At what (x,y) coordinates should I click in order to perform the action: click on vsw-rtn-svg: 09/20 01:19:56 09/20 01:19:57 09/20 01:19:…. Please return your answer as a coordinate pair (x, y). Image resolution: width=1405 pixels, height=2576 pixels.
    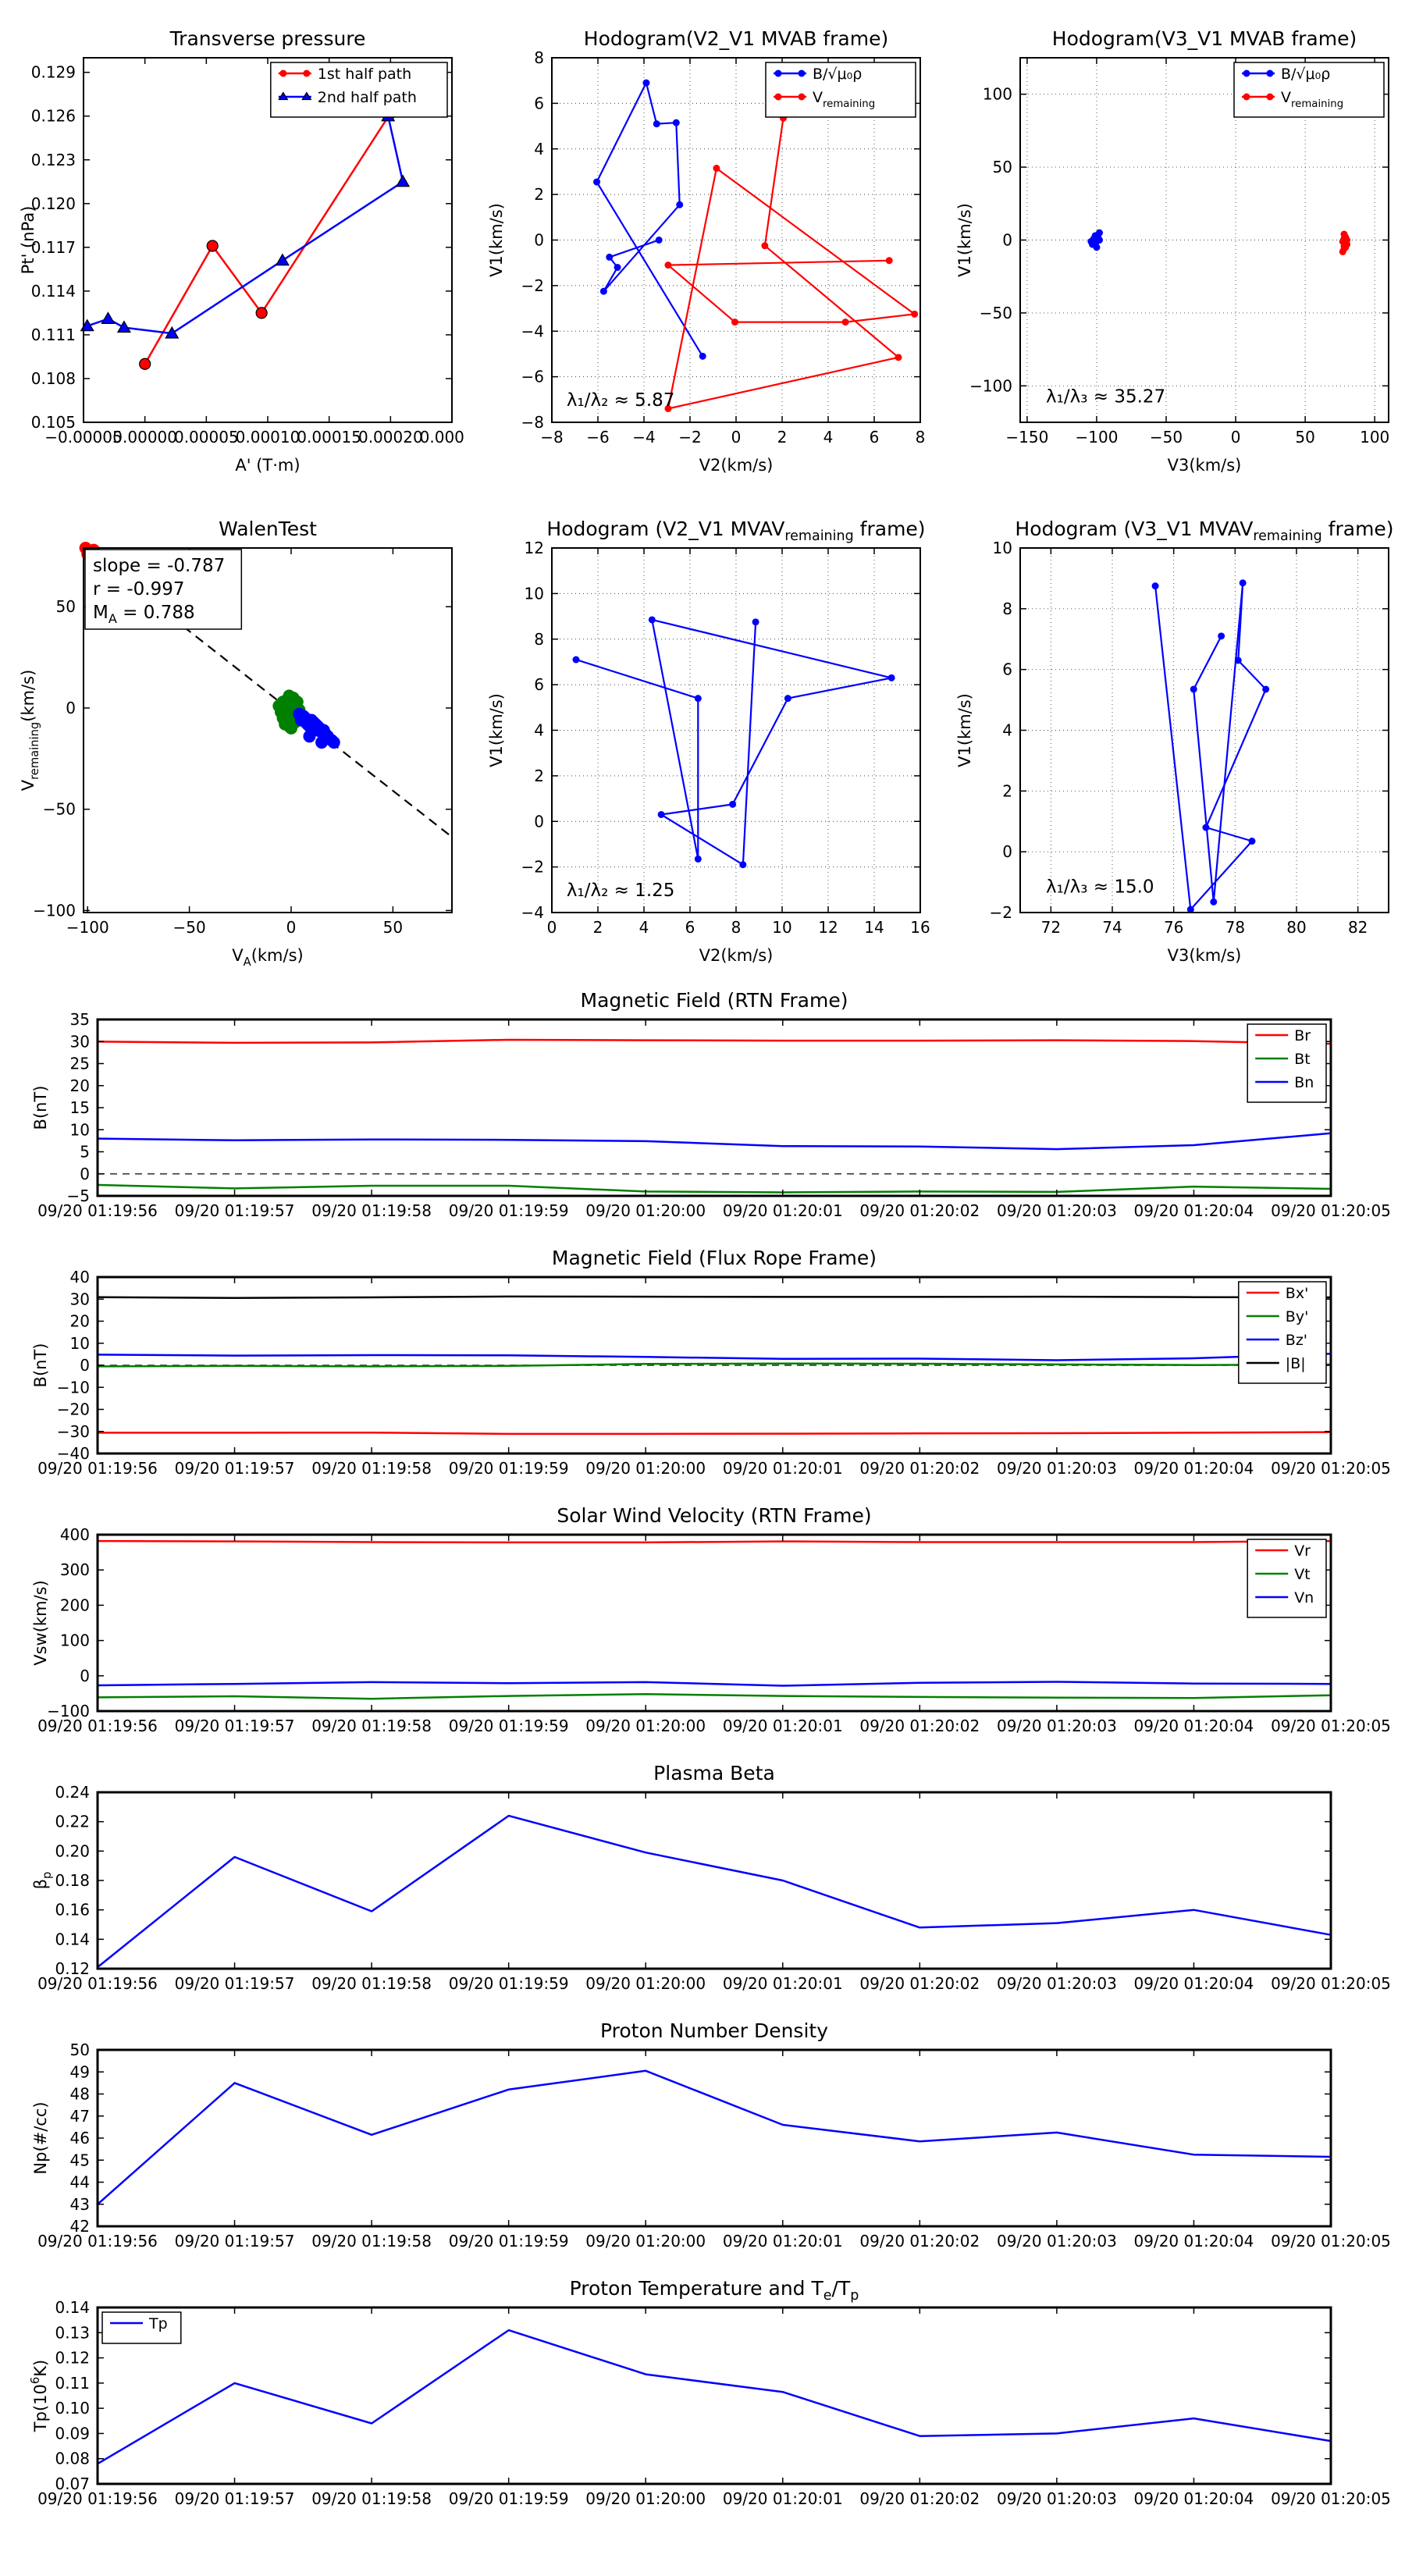
    Looking at the image, I should click on (711, 1619).